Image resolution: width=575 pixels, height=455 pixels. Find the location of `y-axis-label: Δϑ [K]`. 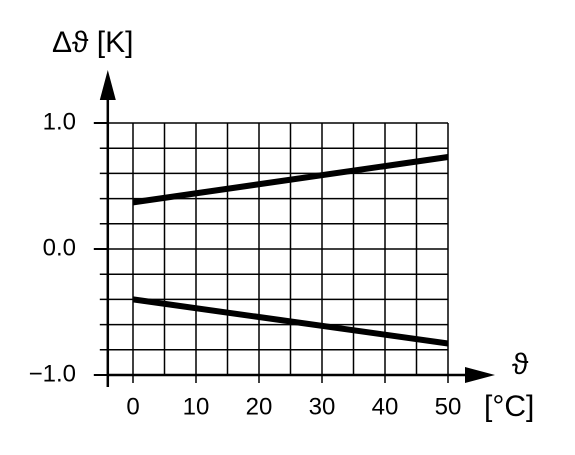

y-axis-label: Δϑ [K] is located at coordinates (92, 42).